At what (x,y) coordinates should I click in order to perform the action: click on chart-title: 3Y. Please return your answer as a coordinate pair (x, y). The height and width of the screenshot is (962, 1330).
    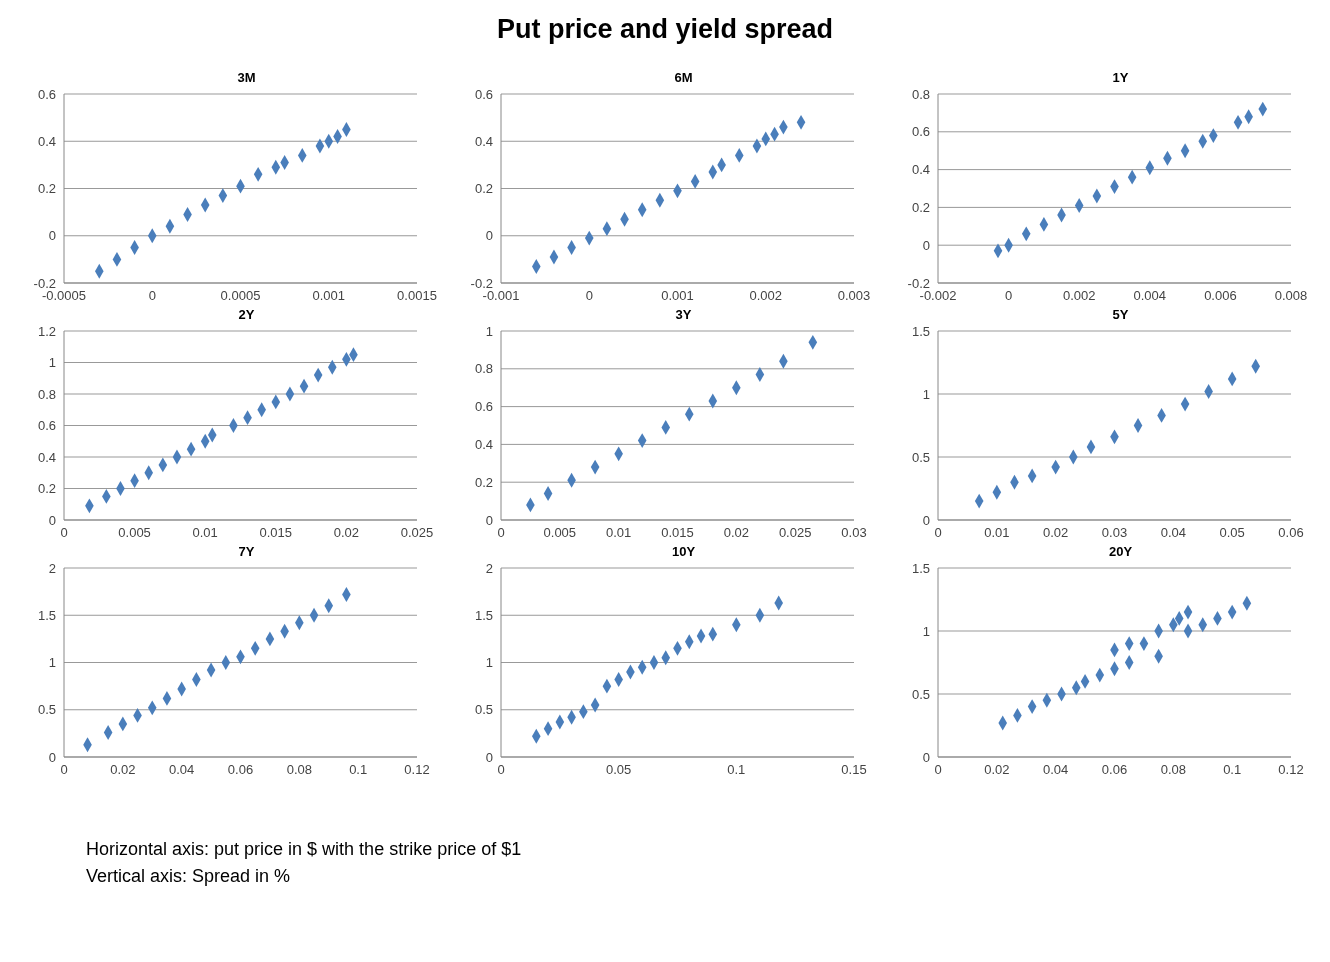
    Looking at the image, I should click on (683, 315).